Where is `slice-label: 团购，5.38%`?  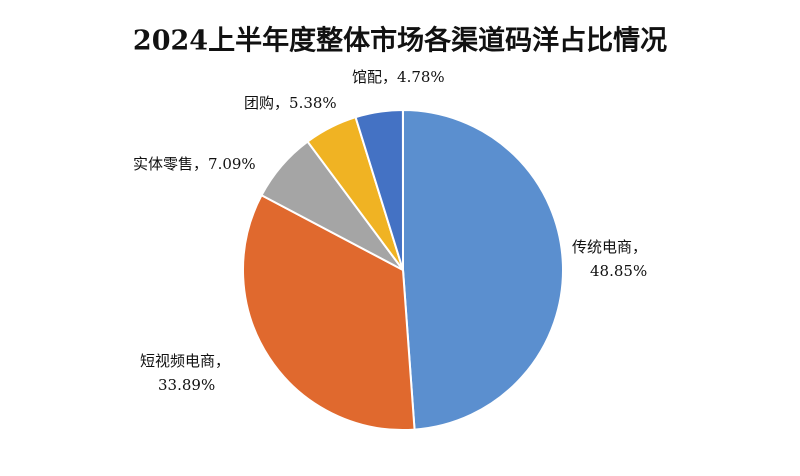
slice-label: 团购，5.38% is located at coordinates (290, 103).